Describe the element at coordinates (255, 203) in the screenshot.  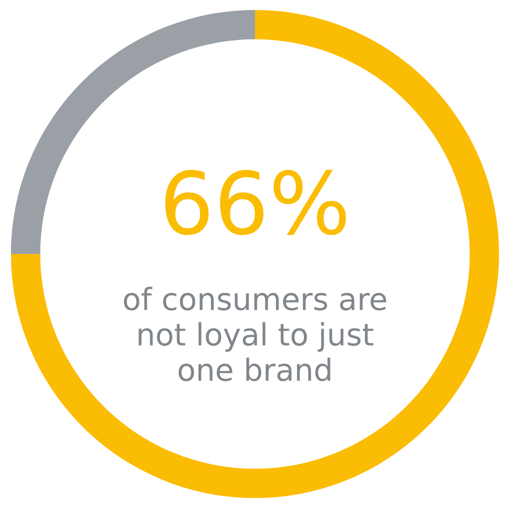
I see `text: 66%` at that location.